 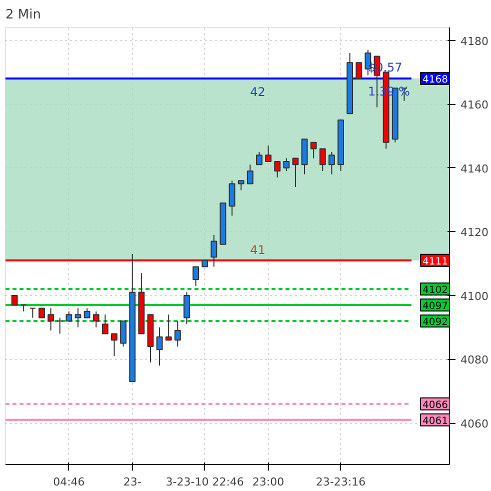 What do you see at coordinates (435, 322) in the screenshot?
I see `ref-line-label: 4092` at bounding box center [435, 322].